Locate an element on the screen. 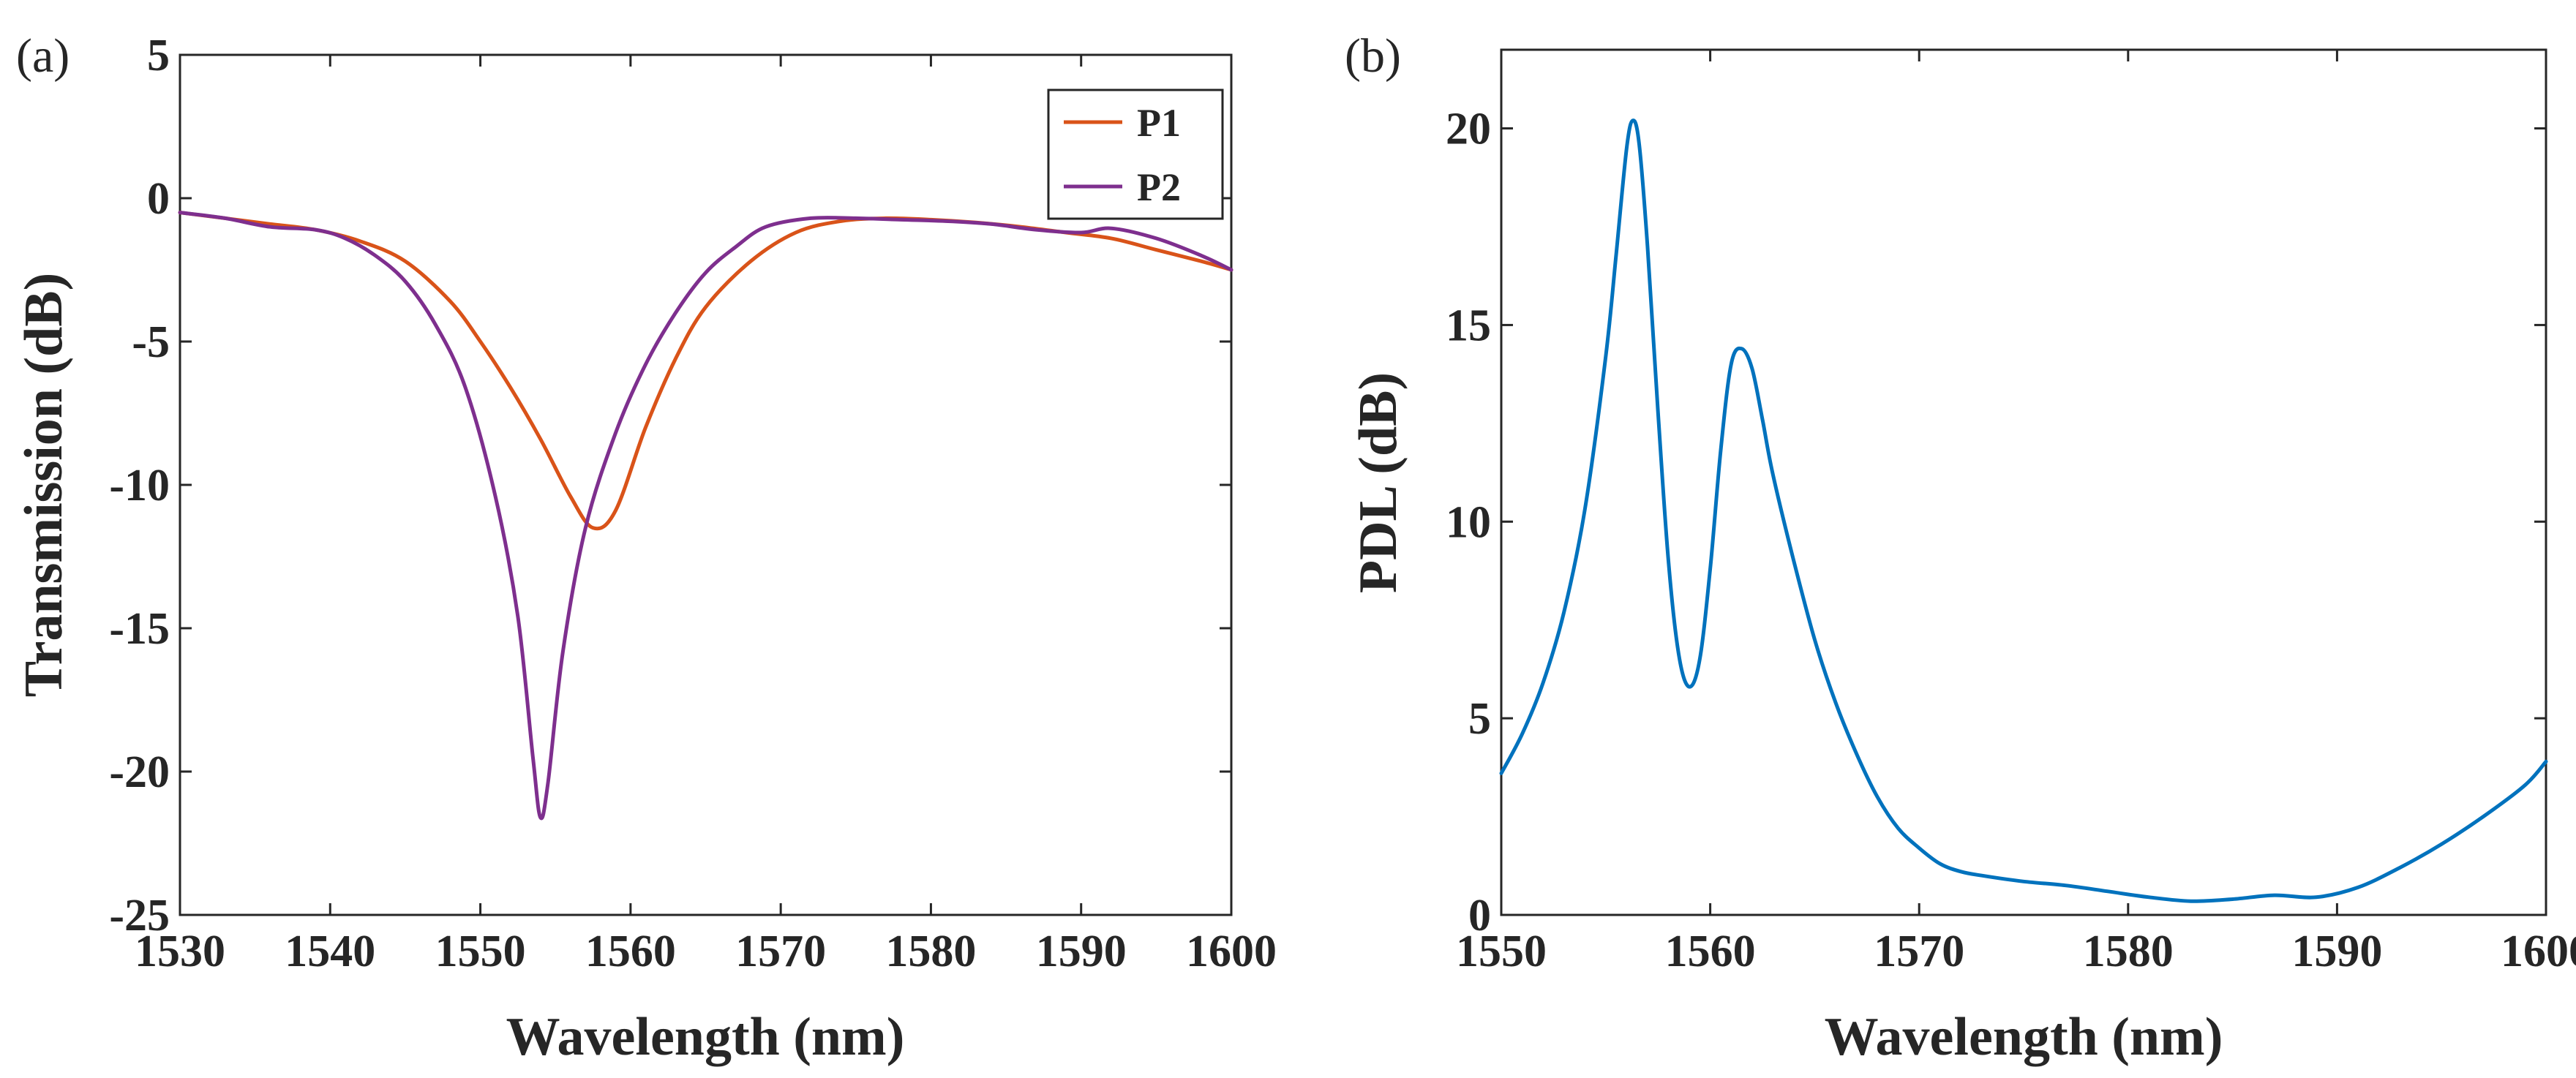 Image resolution: width=2576 pixels, height=1078 pixels. y-tick-label-b-4: 20 is located at coordinates (1468, 129).